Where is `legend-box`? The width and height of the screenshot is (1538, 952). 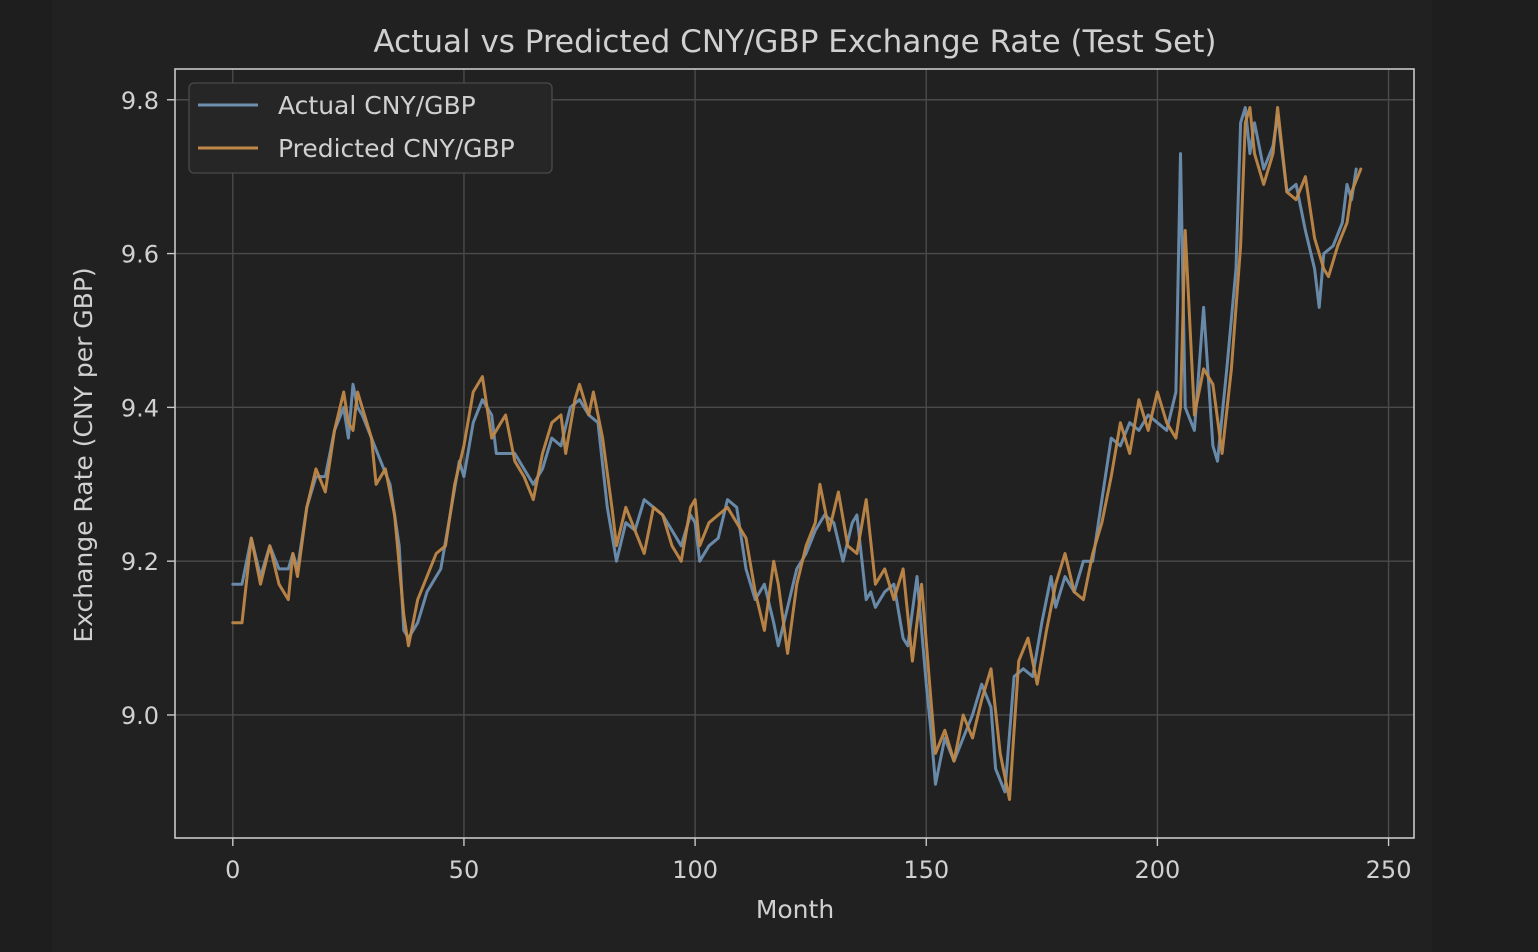 legend-box is located at coordinates (370, 128).